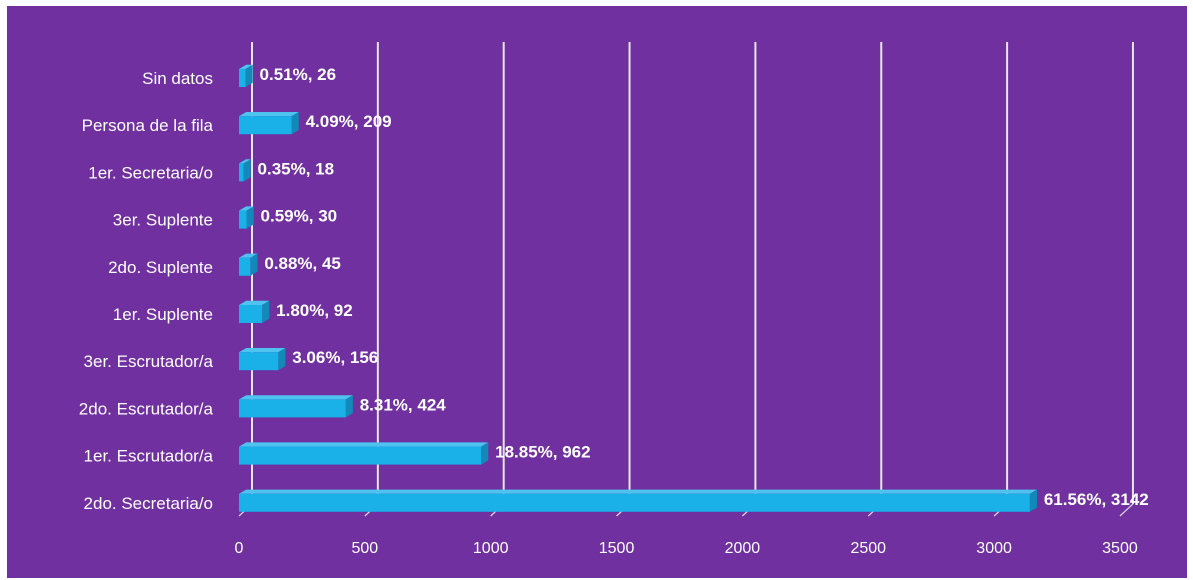 The height and width of the screenshot is (580, 1193). I want to click on x-tick-label: 0, so click(239, 548).